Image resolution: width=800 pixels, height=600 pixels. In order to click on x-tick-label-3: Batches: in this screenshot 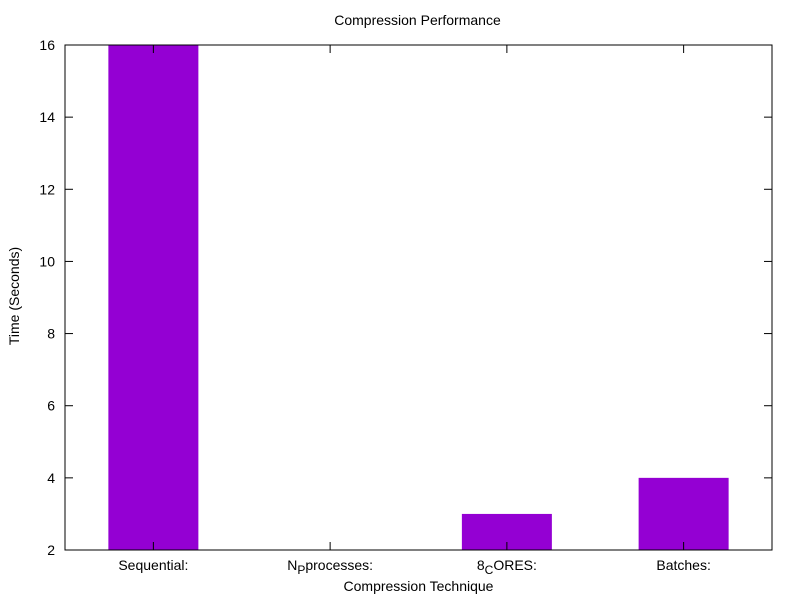, I will do `click(683, 565)`.